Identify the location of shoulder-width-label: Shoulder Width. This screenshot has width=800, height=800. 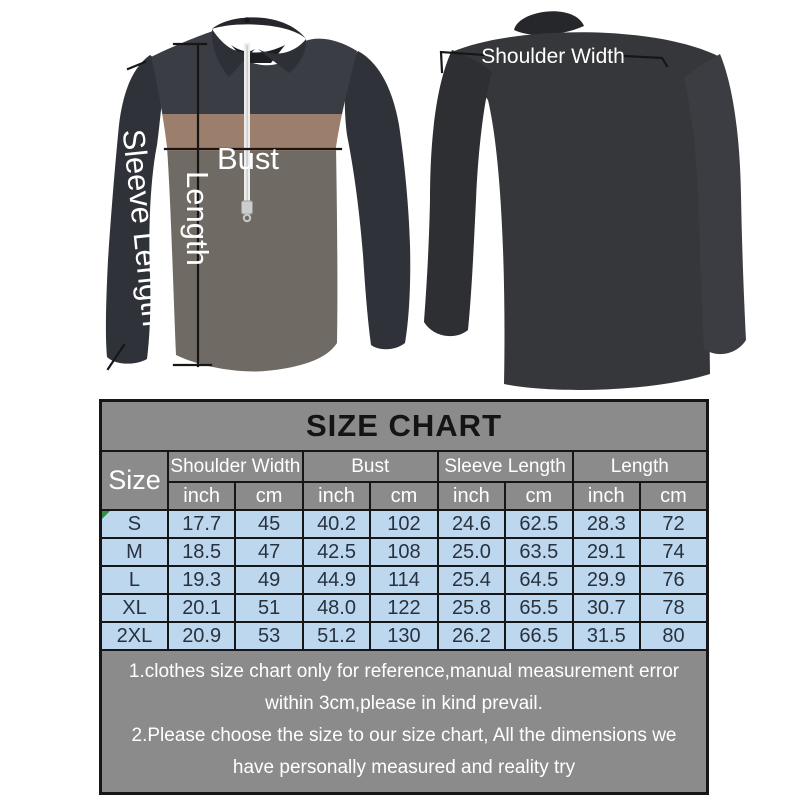
(553, 56).